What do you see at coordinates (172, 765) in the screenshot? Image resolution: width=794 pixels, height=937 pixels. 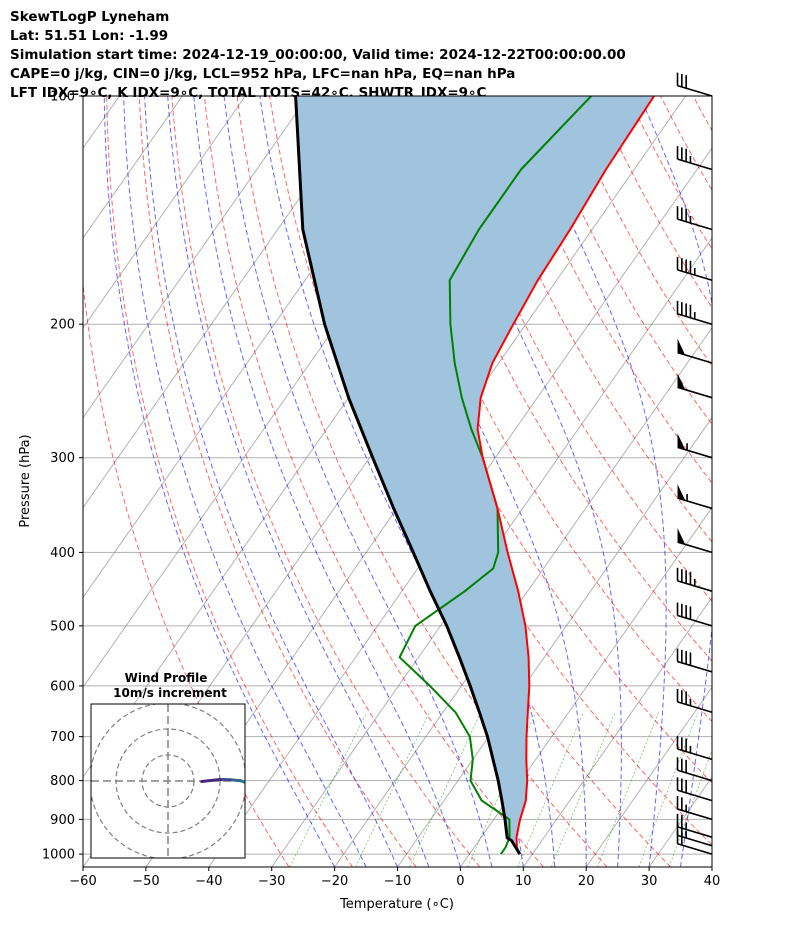 I see `hodograph-inset: Wind Profile 10m/s increment` at bounding box center [172, 765].